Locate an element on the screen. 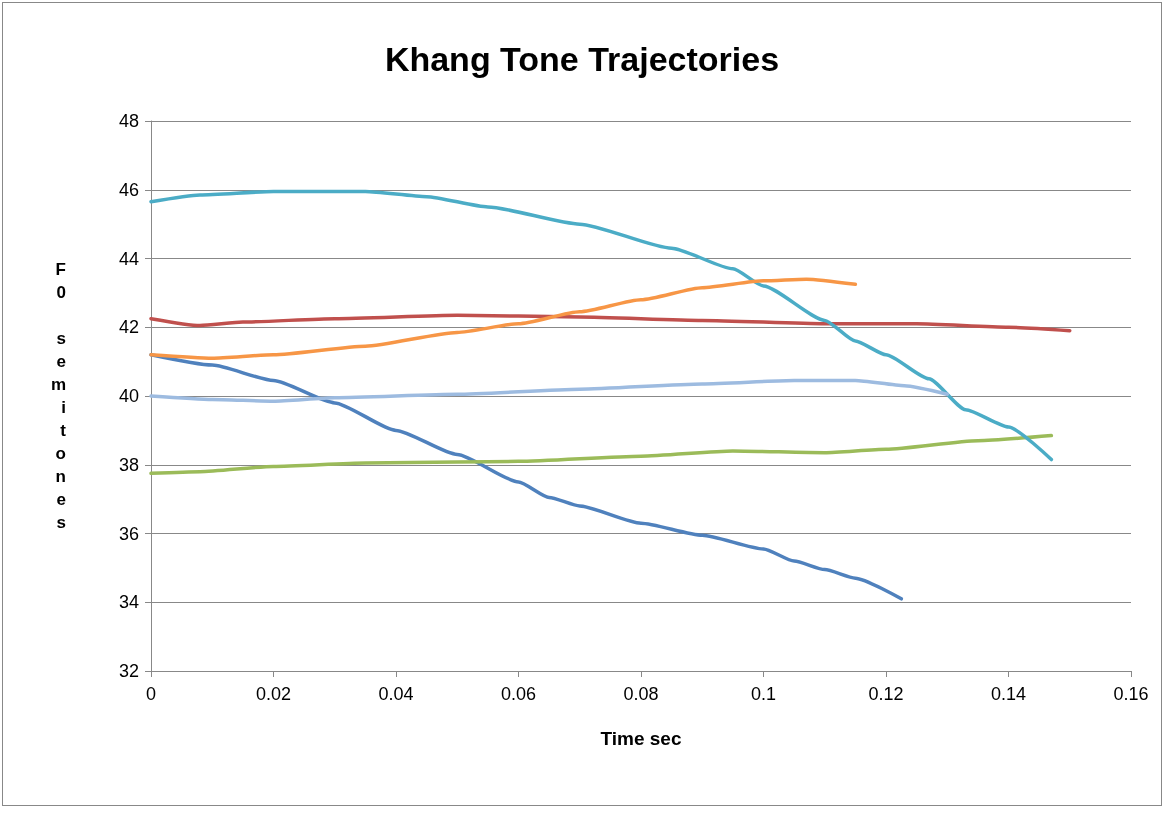 This screenshot has width=1172, height=814. x-tick-label: 0.02 is located at coordinates (273, 694).